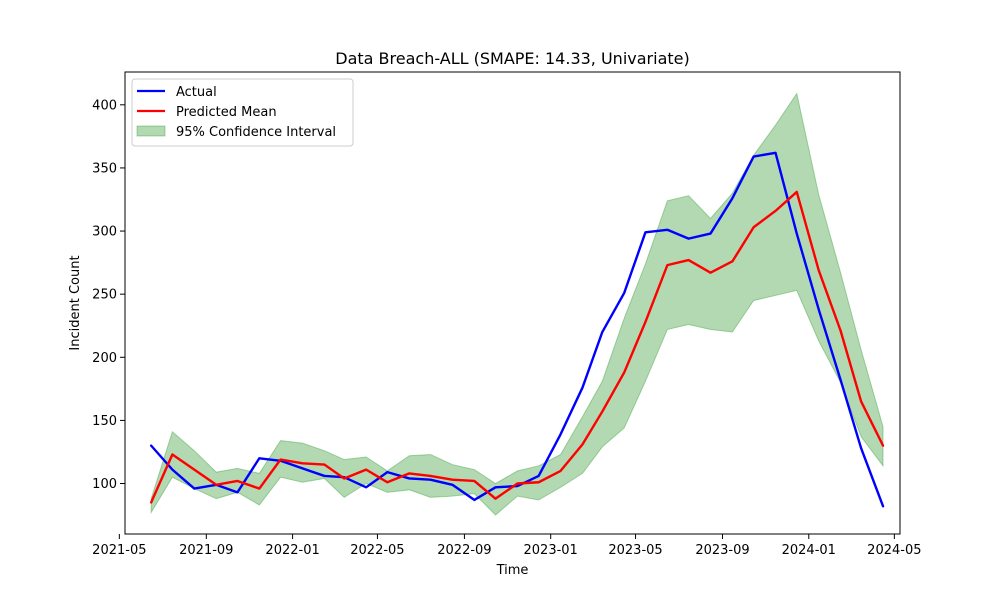 Image resolution: width=1000 pixels, height=600 pixels. Describe the element at coordinates (256, 132) in the screenshot. I see `legend-label-confidence: 95% Confidence Interval` at that location.